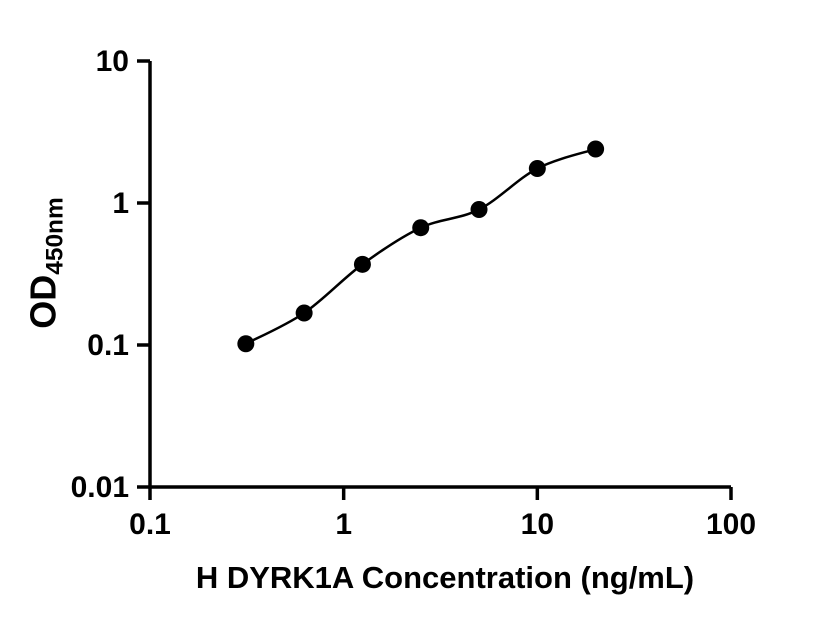 This screenshot has width=816, height=640. Describe the element at coordinates (55, 236) in the screenshot. I see `y-axis-title-subscript: 450nm` at that location.